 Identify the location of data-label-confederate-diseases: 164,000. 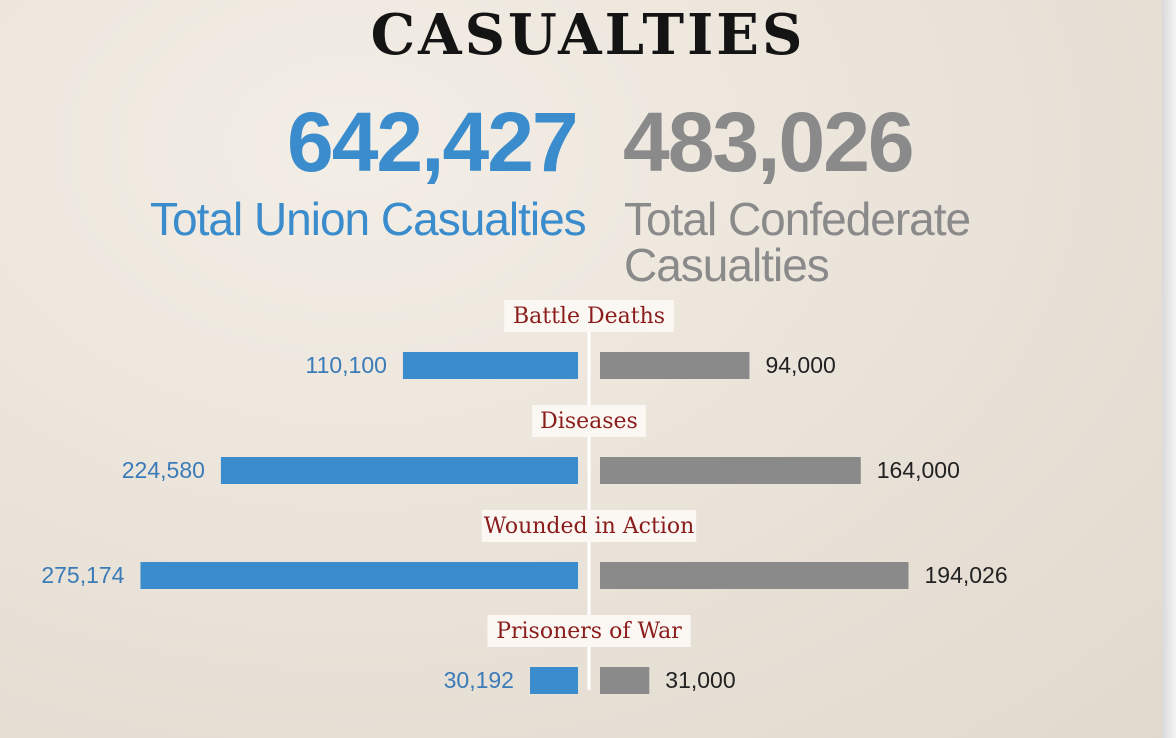
(918, 470).